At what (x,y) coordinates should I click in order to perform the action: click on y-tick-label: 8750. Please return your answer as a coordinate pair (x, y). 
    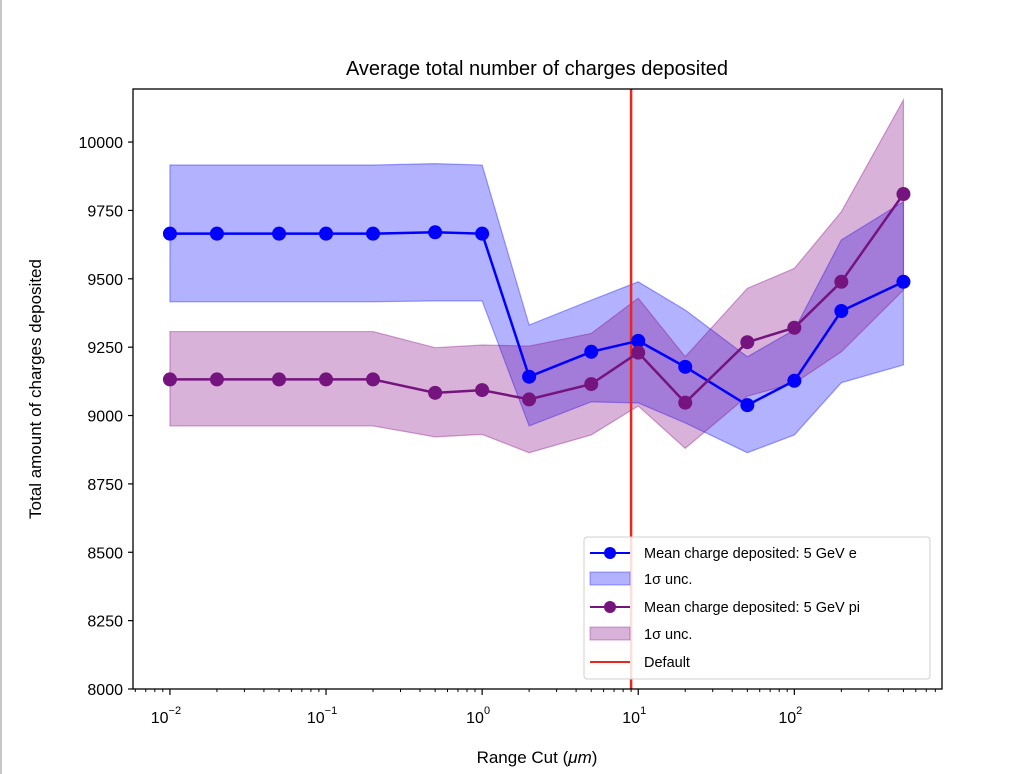
    Looking at the image, I should click on (105, 485).